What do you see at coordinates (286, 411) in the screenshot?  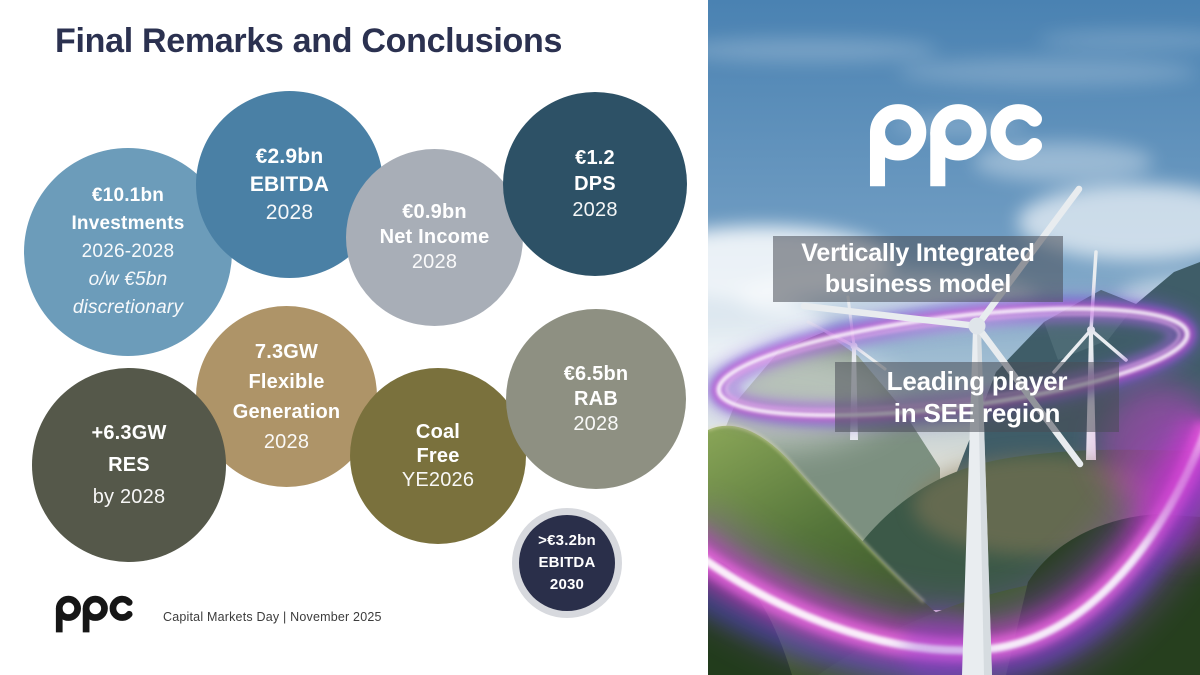 I see `bubble-line: Generation` at bounding box center [286, 411].